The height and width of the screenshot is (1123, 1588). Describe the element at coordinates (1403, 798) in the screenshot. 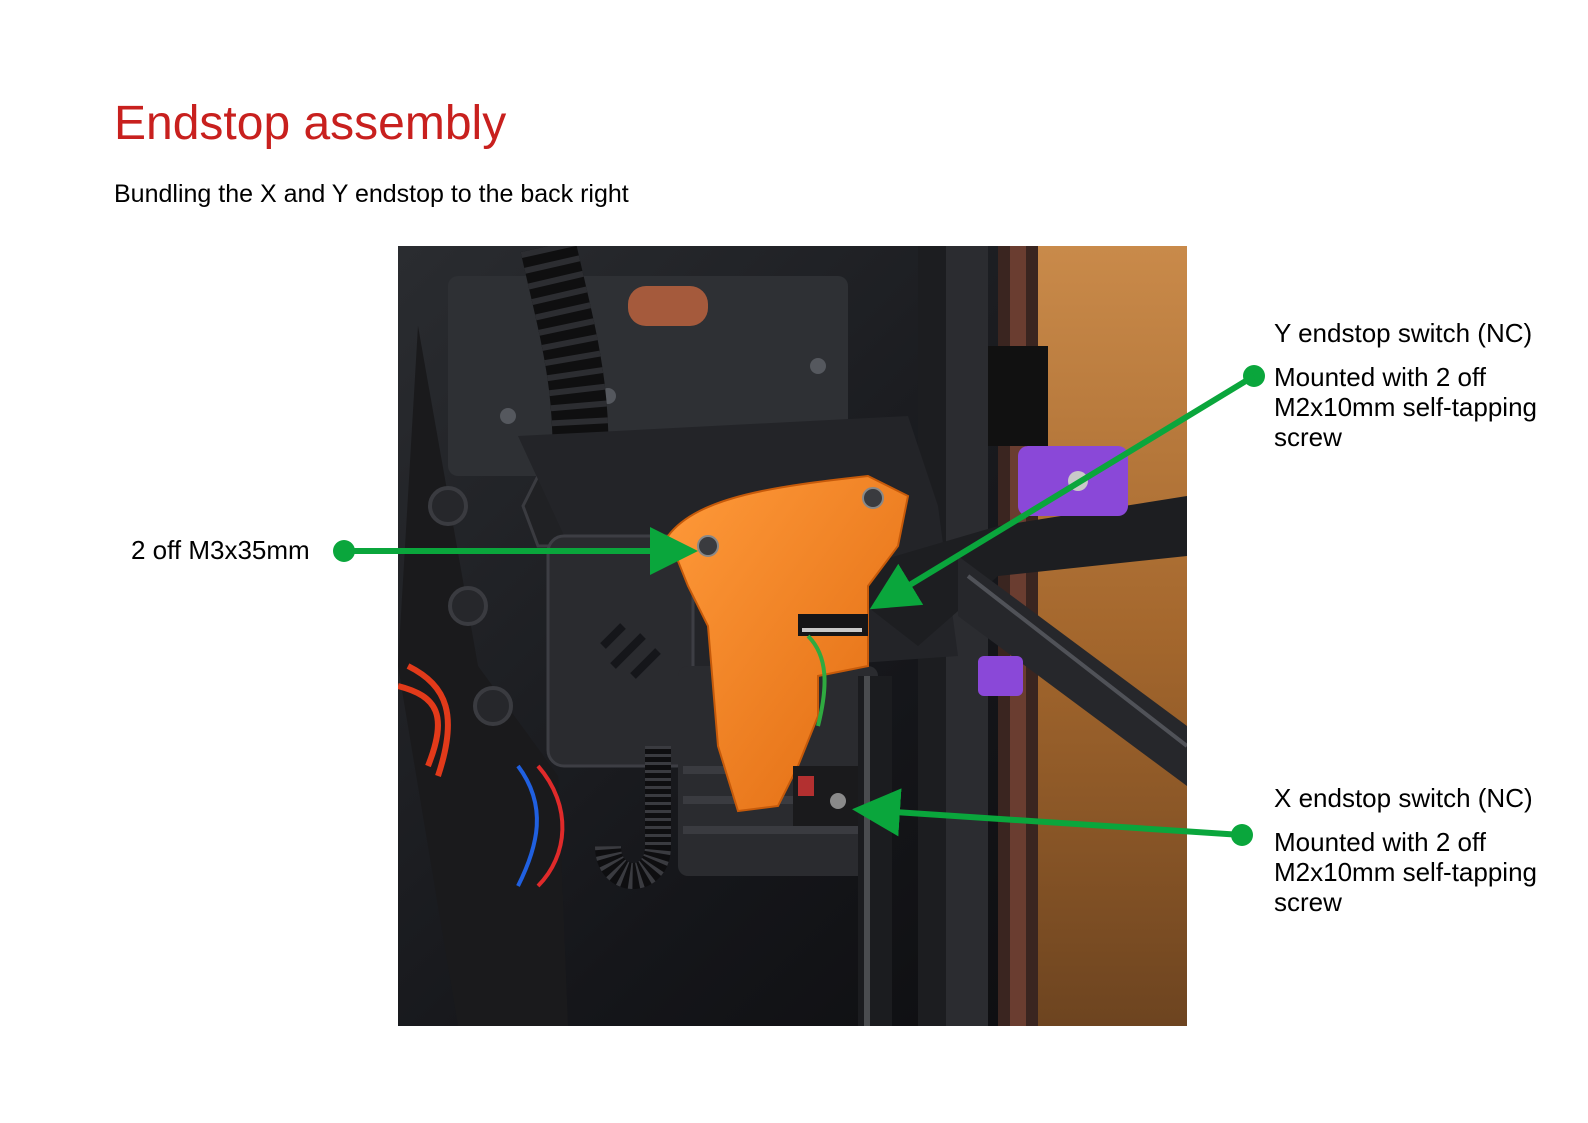

I see `x-endstop-heading: X endstop switch (NC)` at that location.